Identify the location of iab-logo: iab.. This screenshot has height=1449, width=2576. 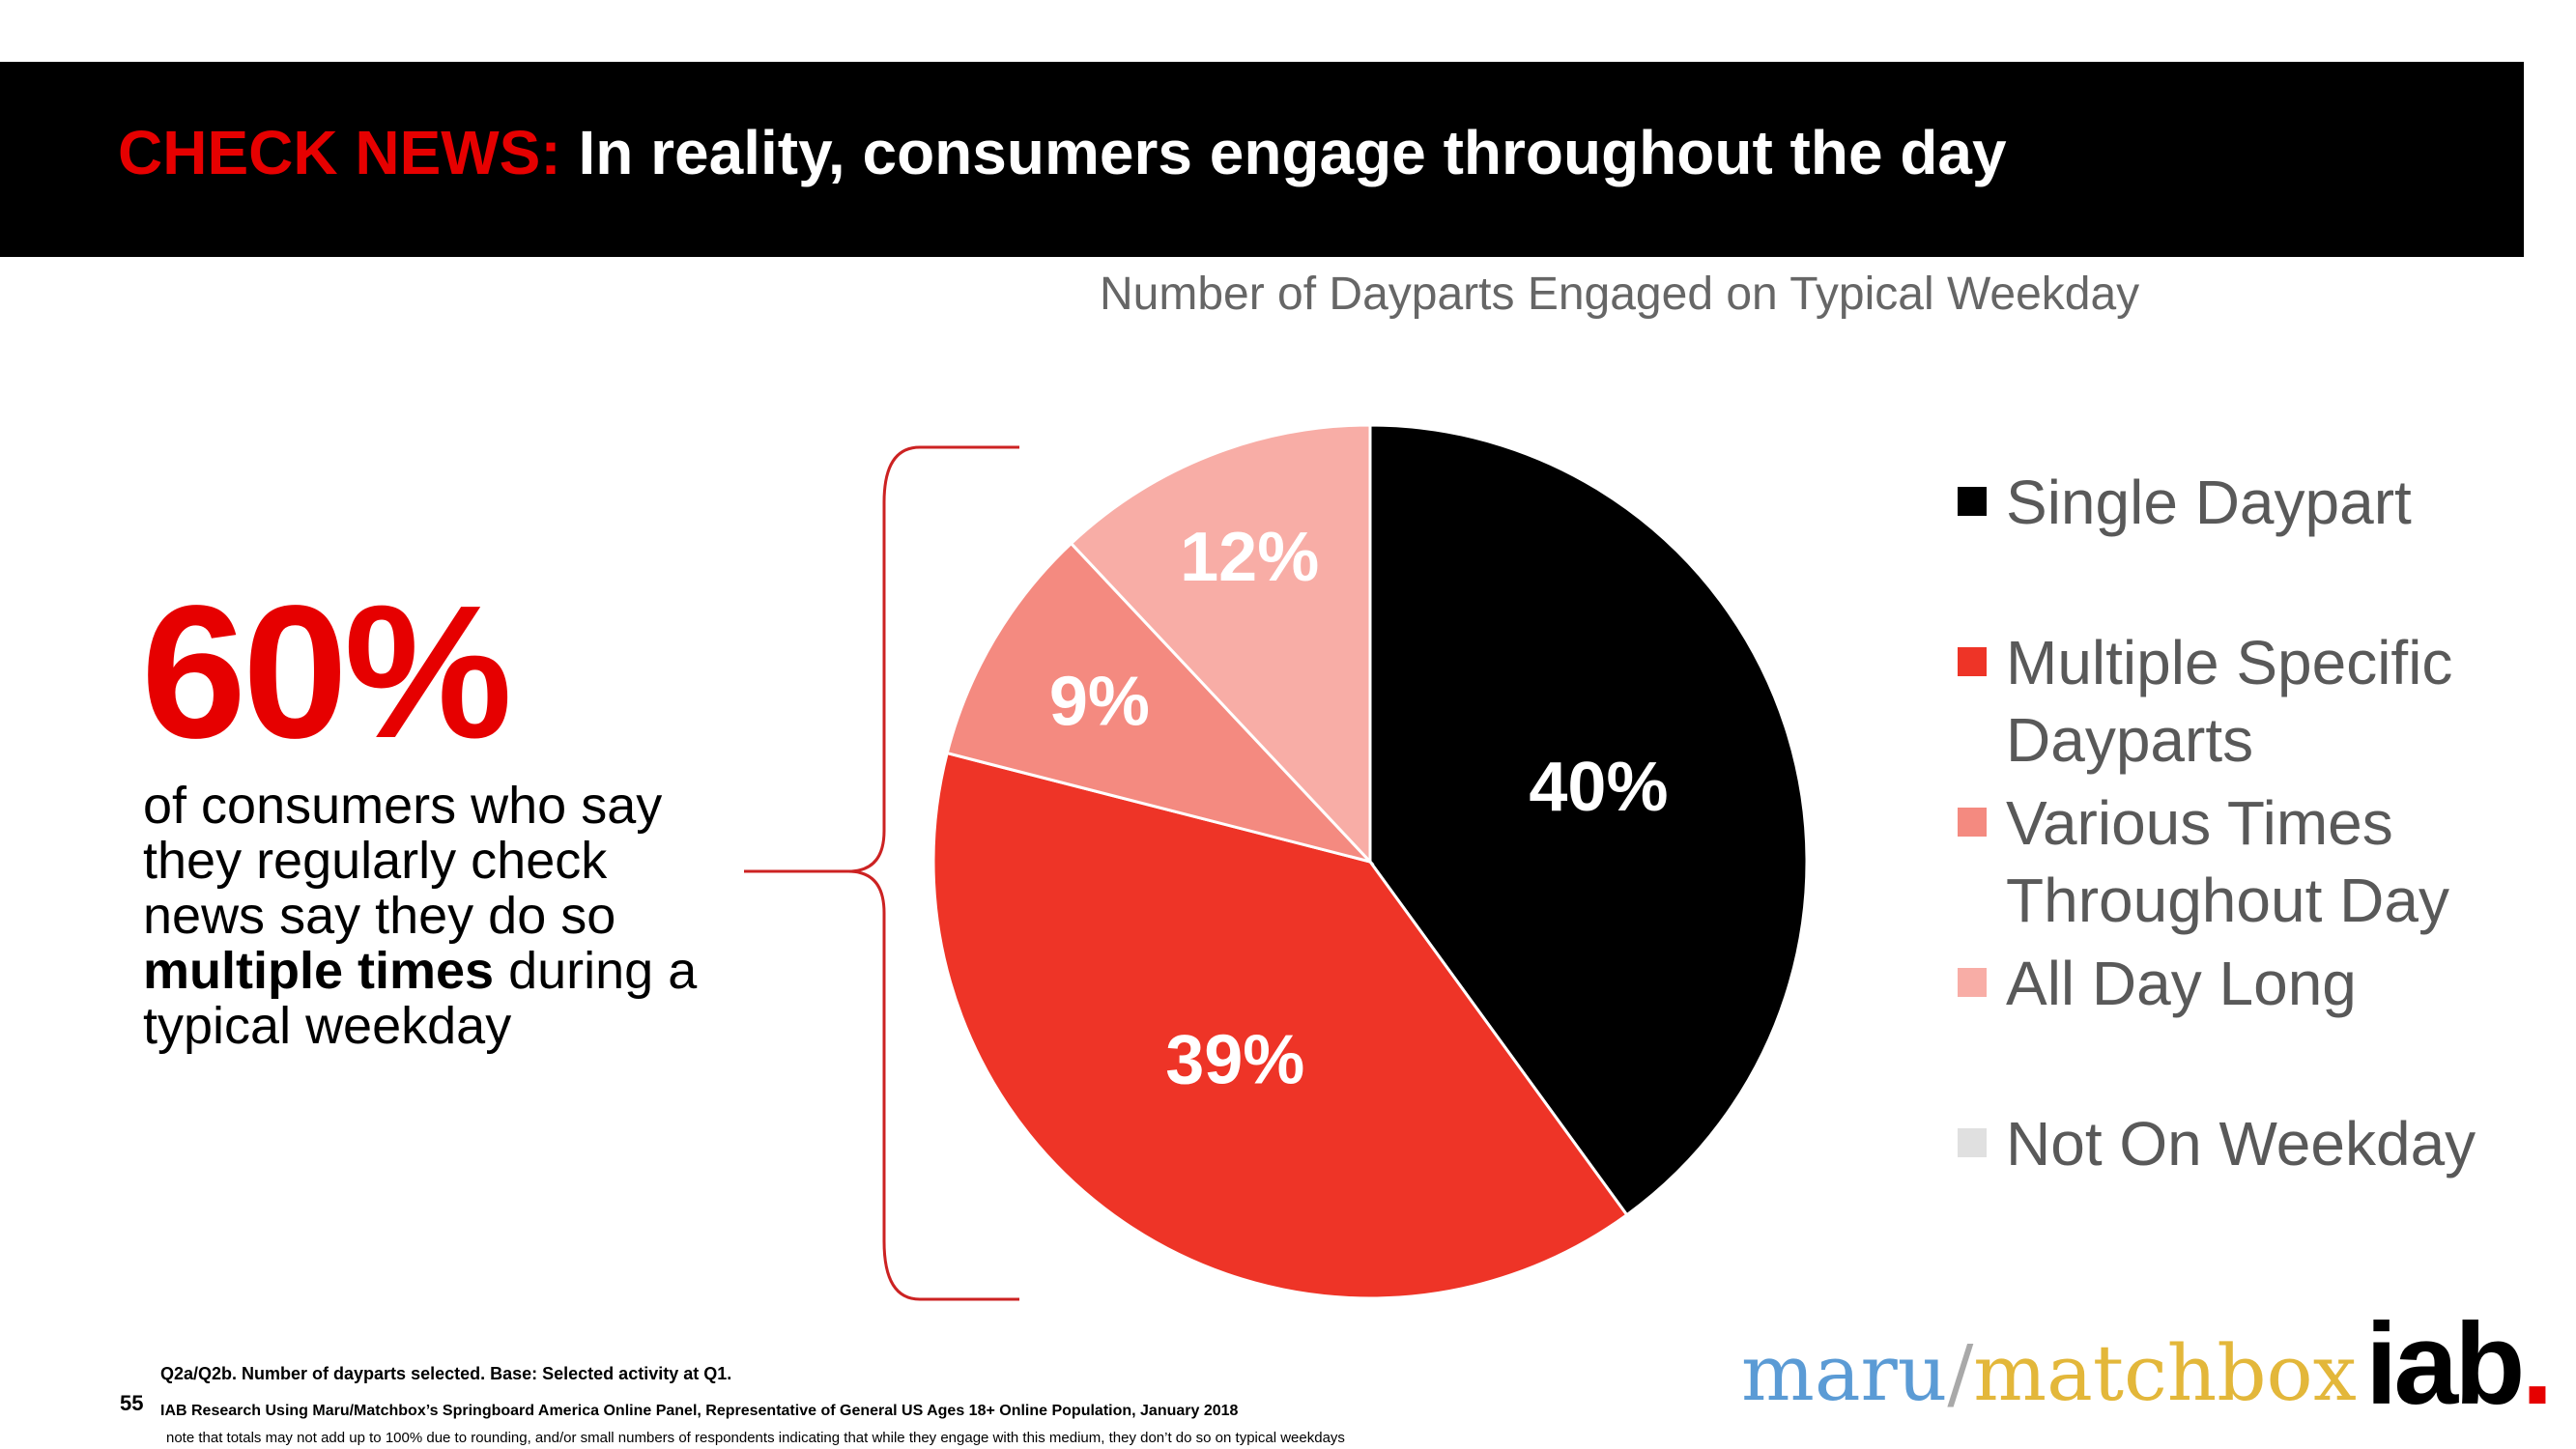
(2460, 1364).